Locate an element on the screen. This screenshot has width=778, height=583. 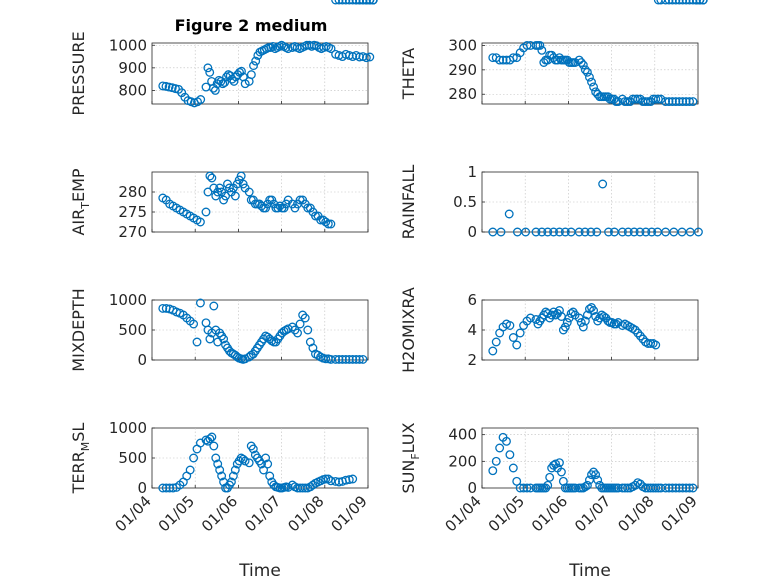
x-tick-label: 01/08 is located at coordinates (635, 513).